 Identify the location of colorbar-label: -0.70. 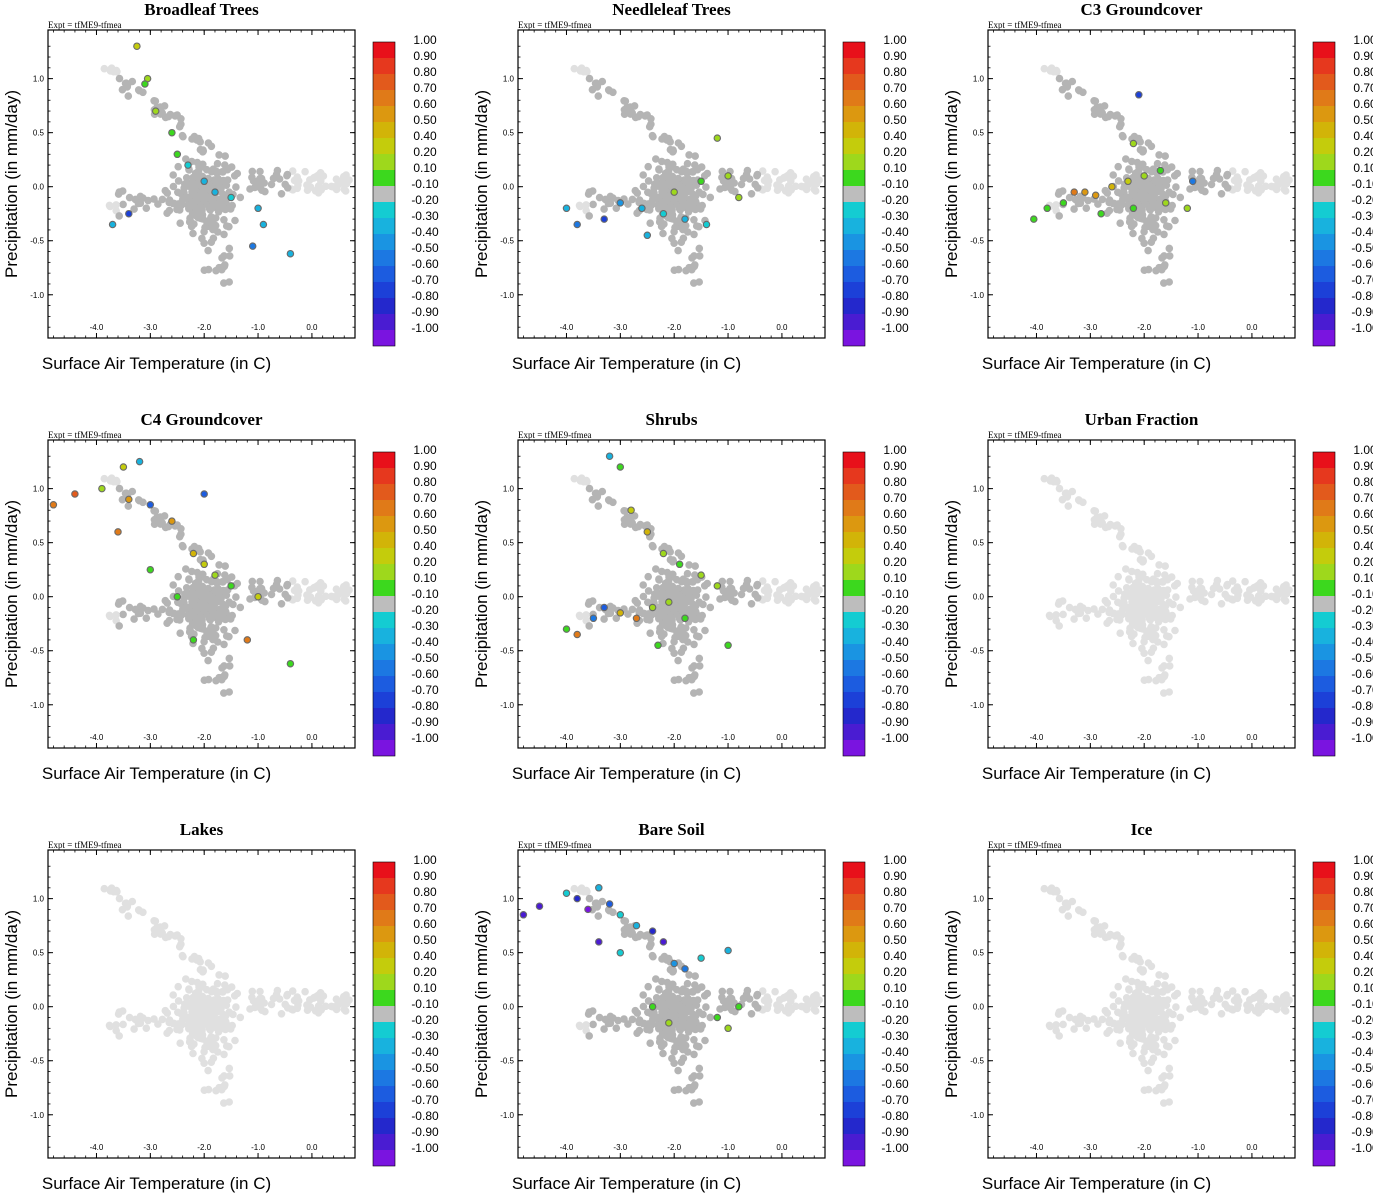
(1362, 280).